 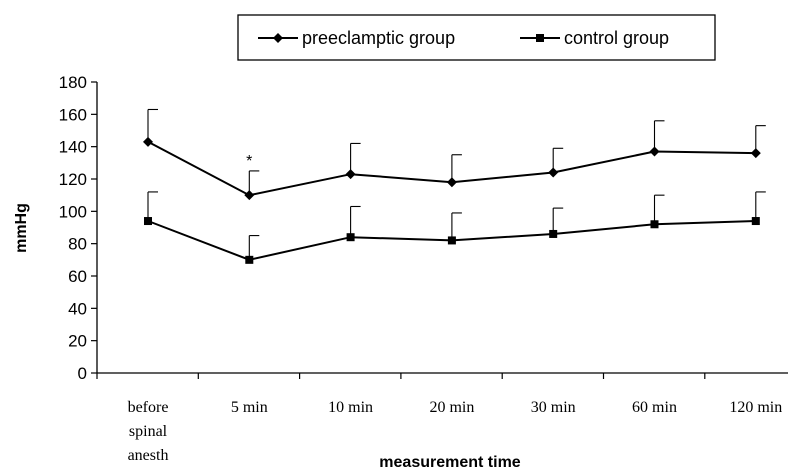 I want to click on y-tick-label: 20, so click(x=77, y=341).